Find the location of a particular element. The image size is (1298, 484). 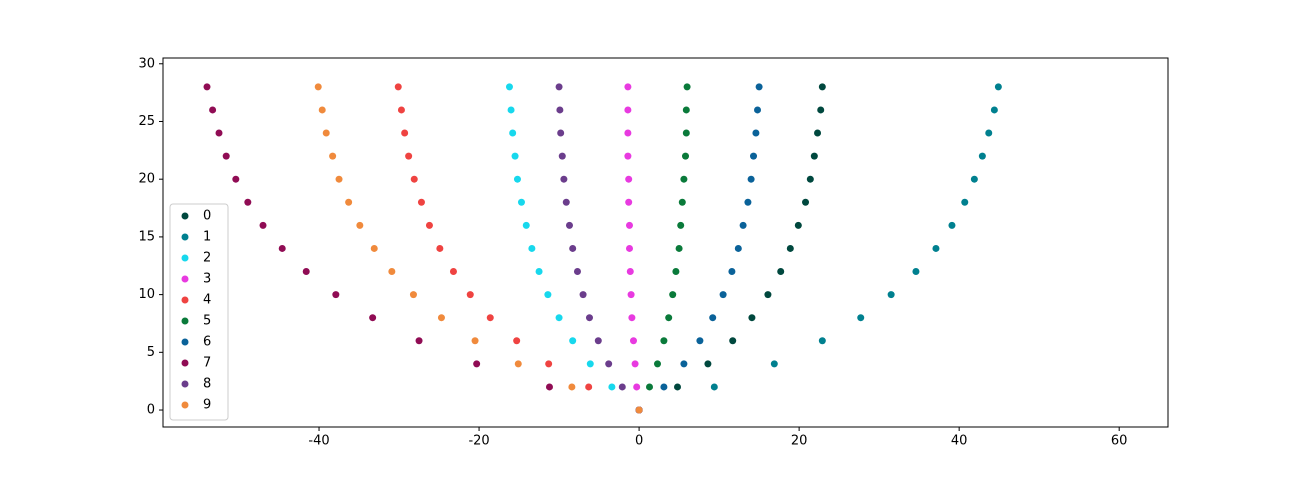

x-tick-label: 20 is located at coordinates (799, 441).